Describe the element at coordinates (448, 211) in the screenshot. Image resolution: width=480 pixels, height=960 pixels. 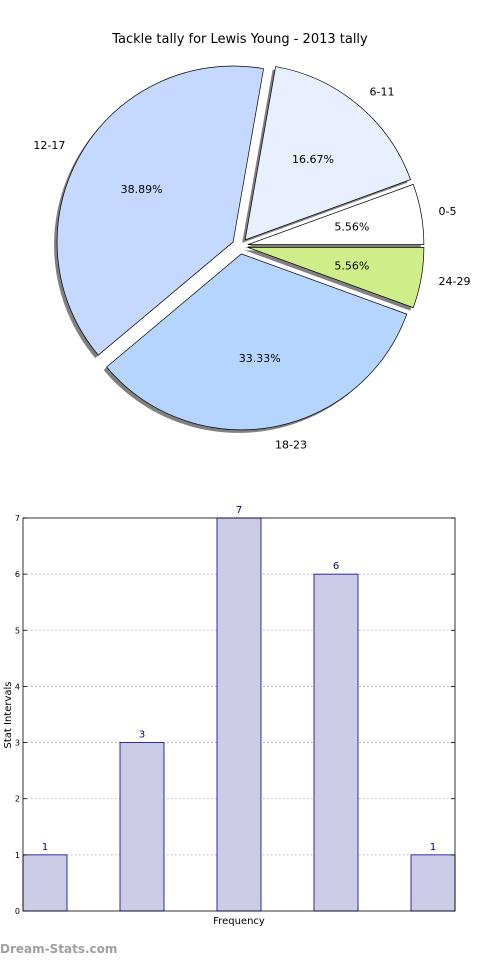
I see `pie-category-label: 0-5` at that location.